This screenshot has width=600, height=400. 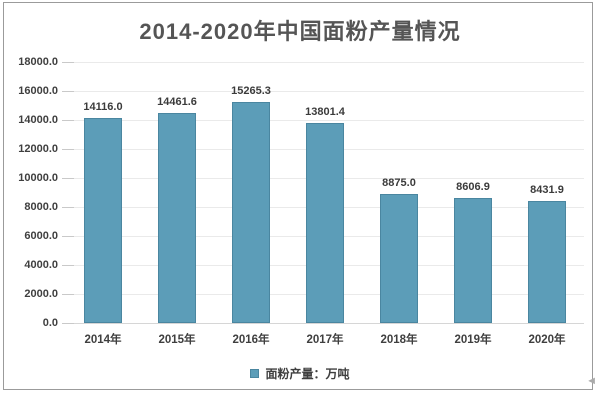 What do you see at coordinates (325, 323) in the screenshot?
I see `x-axis-line` at bounding box center [325, 323].